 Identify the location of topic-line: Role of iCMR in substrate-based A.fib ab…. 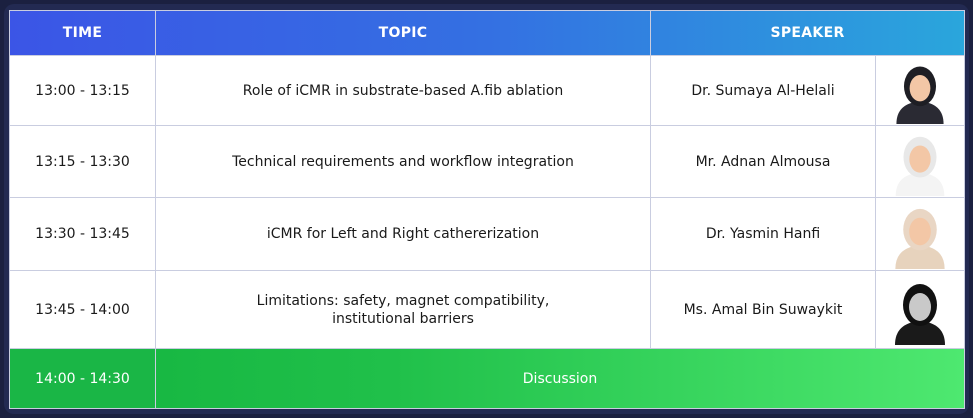
(403, 90).